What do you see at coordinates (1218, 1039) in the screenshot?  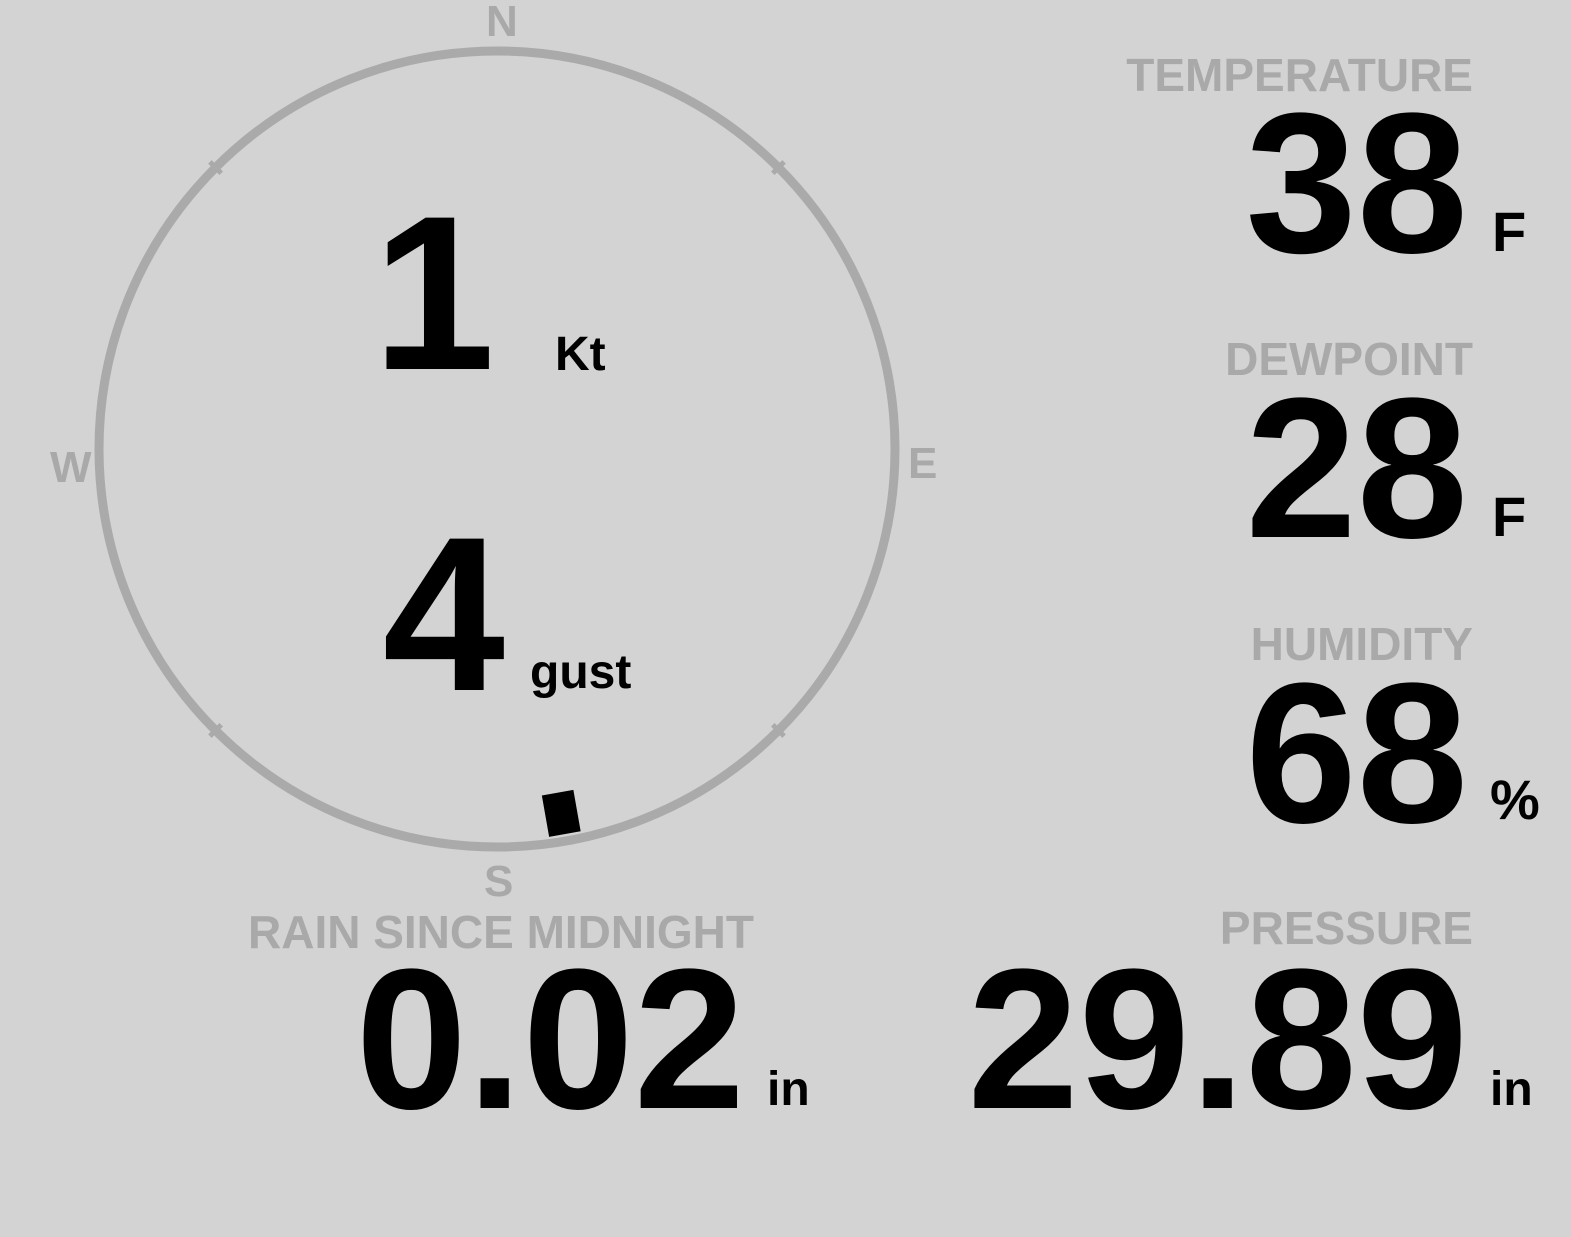 I see `pressure-value: 29.89` at bounding box center [1218, 1039].